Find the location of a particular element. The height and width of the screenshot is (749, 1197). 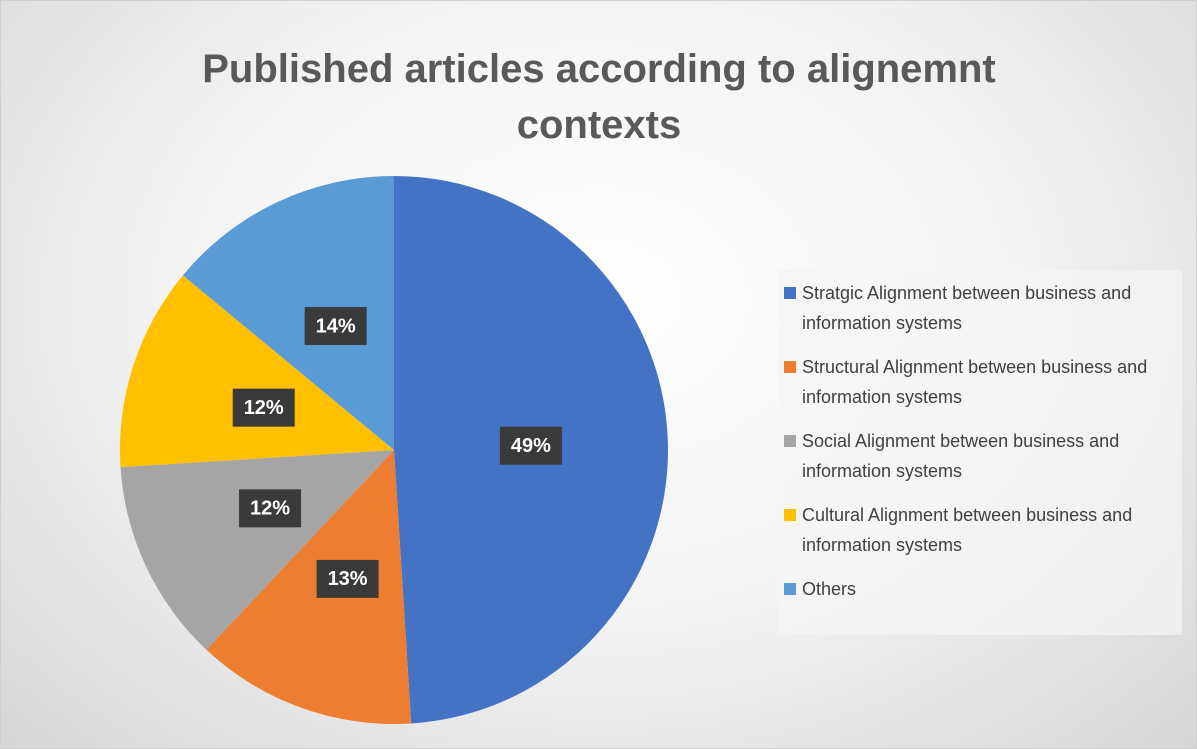

data-label: 14% is located at coordinates (336, 326).